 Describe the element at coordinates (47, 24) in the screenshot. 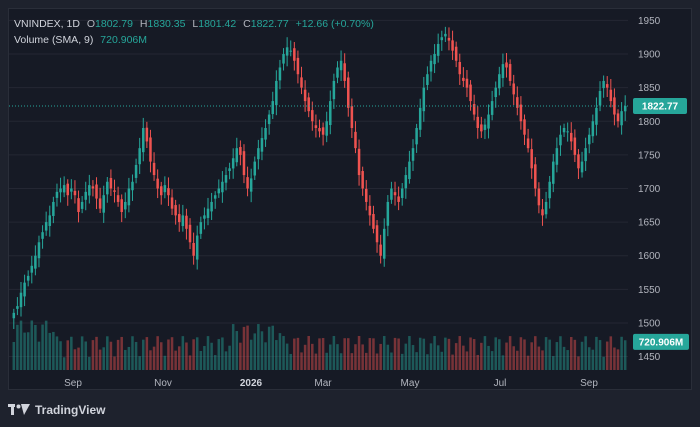

I see `symbol-label: VNINDEX, 1D` at that location.